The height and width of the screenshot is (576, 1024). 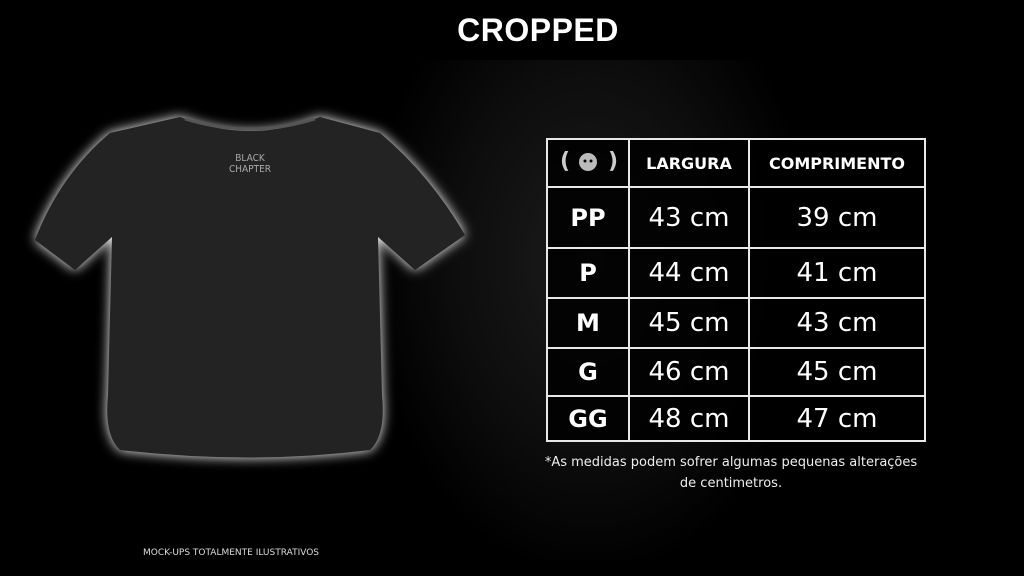 What do you see at coordinates (588, 163) in the screenshot?
I see `cat-logo-icon: ()` at bounding box center [588, 163].